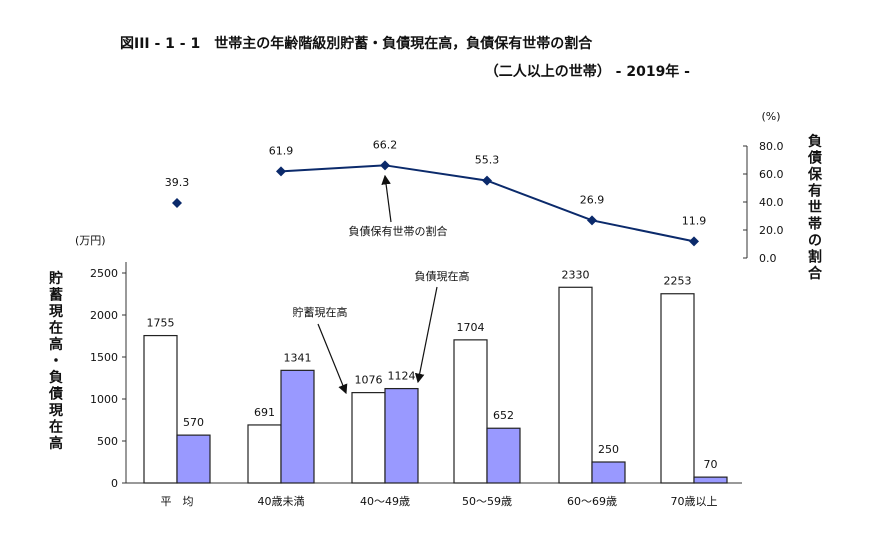 The height and width of the screenshot is (540, 870). Describe the element at coordinates (815, 224) in the screenshot. I see `right-axis-label-char: 帯` at that location.